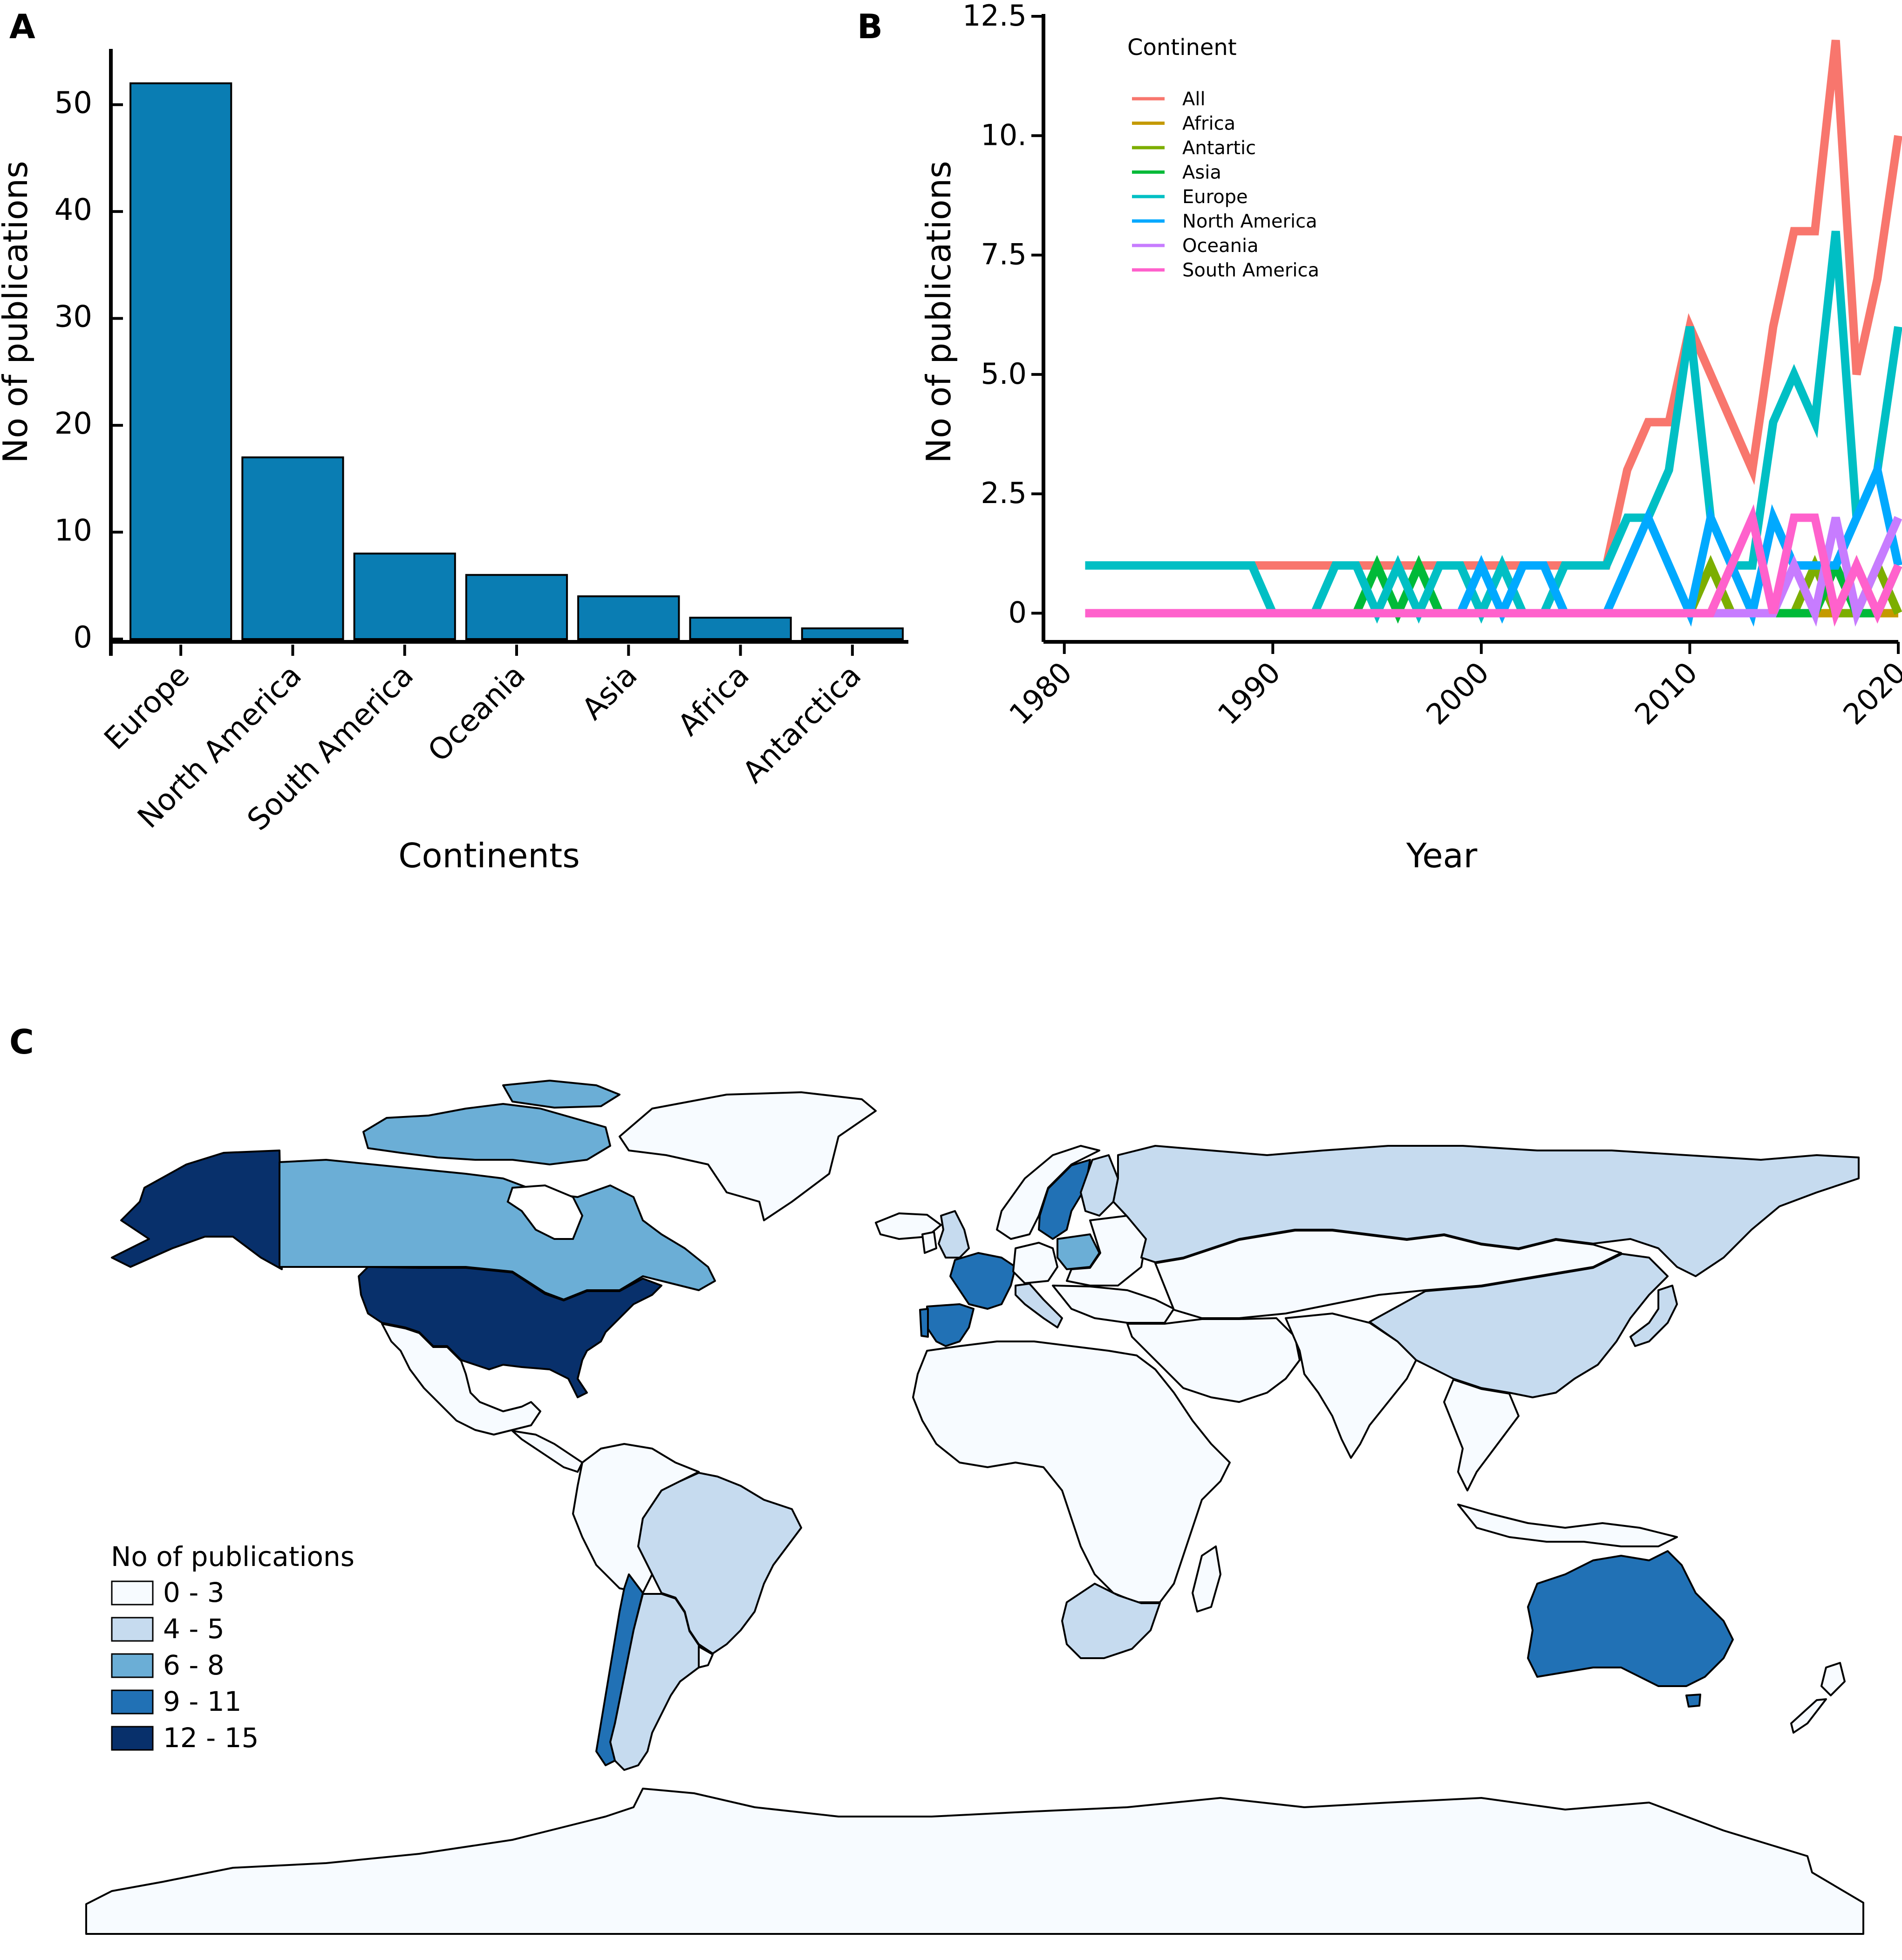 The height and width of the screenshot is (1960, 1902). I want to click on line-series, so click(1493, 333).